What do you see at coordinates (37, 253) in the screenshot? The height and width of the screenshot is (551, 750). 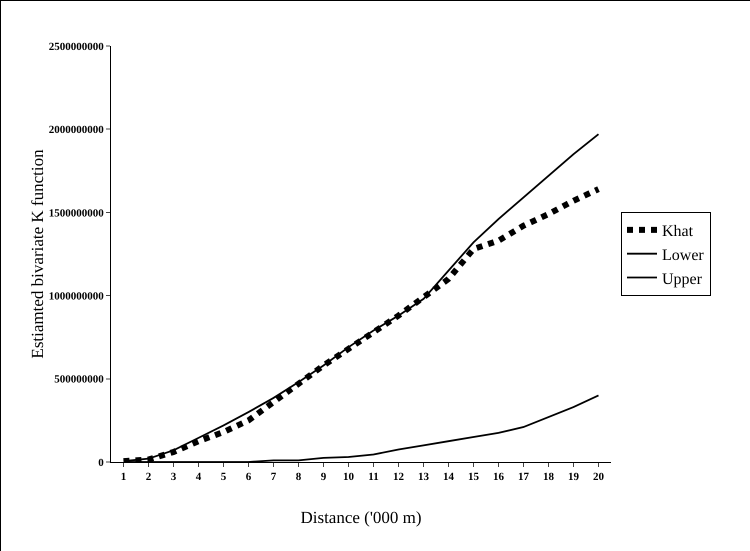 I see `y-axis-title: Estiamted bivariate K function` at bounding box center [37, 253].